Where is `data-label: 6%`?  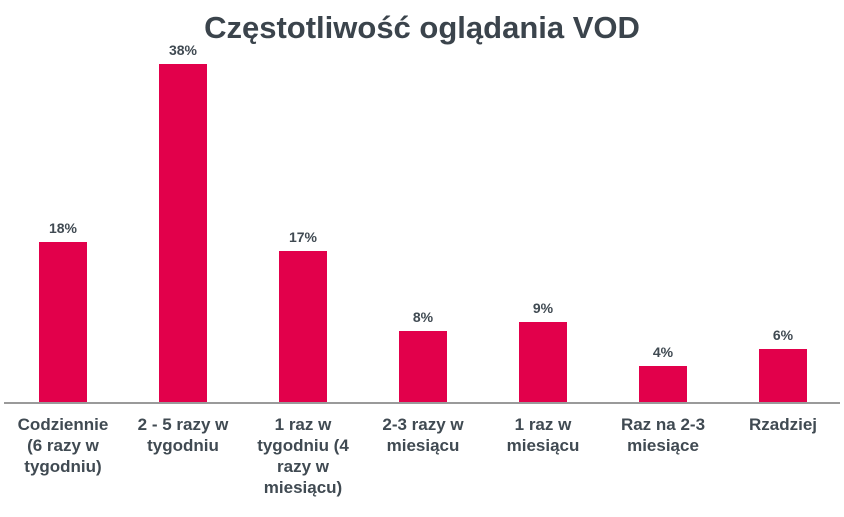
data-label: 6% is located at coordinates (783, 335).